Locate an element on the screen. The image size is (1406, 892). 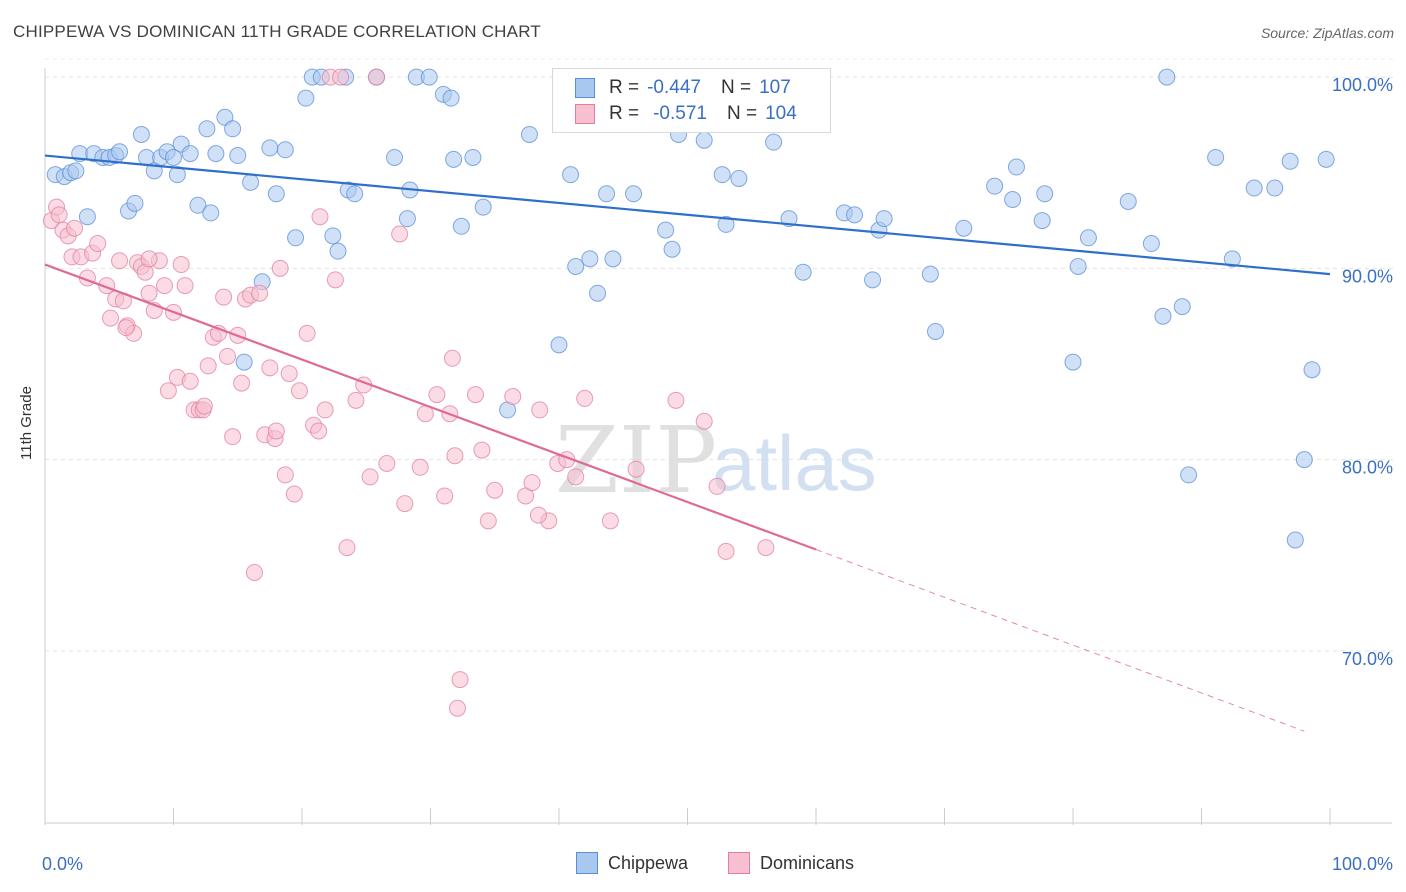
y-tick-label: 100.0% is located at coordinates (1362, 85).